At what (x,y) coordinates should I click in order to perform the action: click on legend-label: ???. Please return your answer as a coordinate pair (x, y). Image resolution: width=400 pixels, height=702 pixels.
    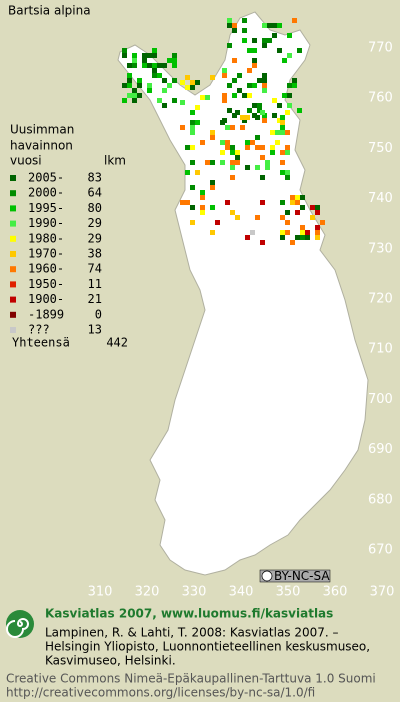
    Looking at the image, I should click on (39, 330).